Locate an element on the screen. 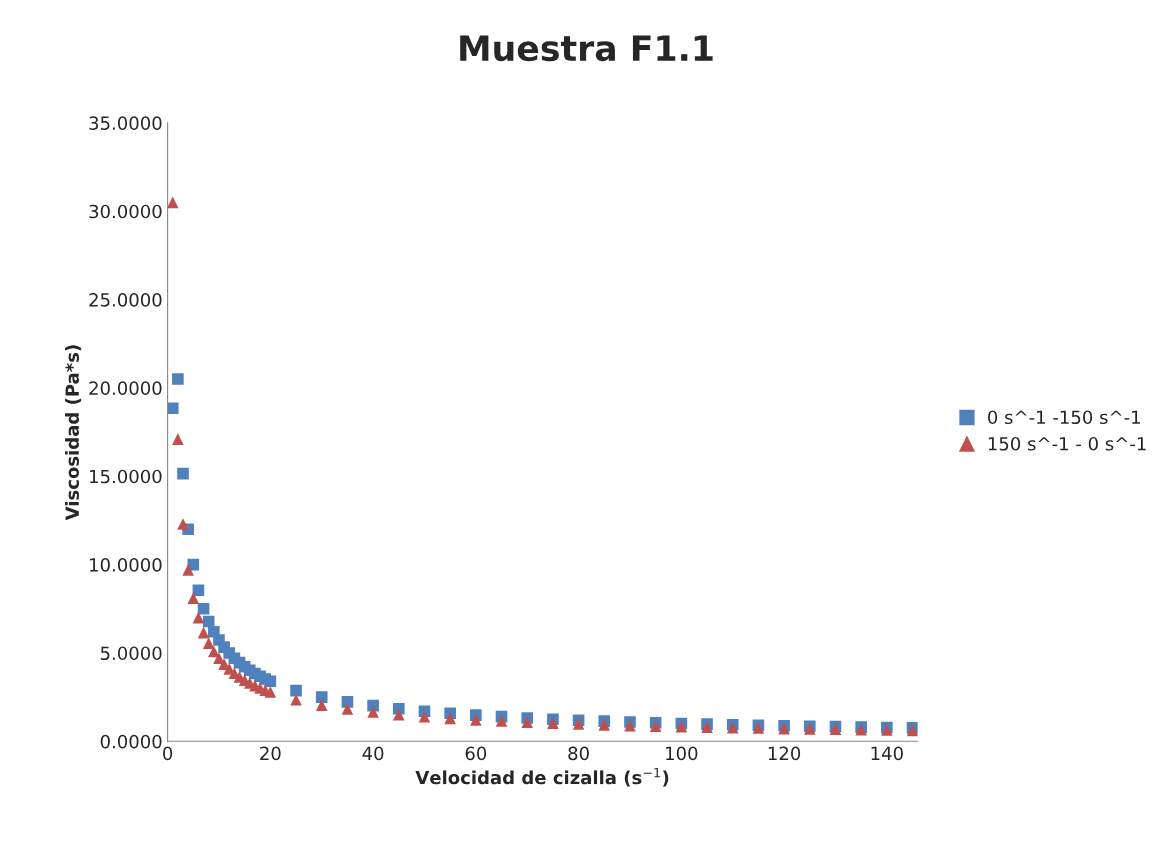  chart-title: Muestra F1.1 is located at coordinates (586, 48).